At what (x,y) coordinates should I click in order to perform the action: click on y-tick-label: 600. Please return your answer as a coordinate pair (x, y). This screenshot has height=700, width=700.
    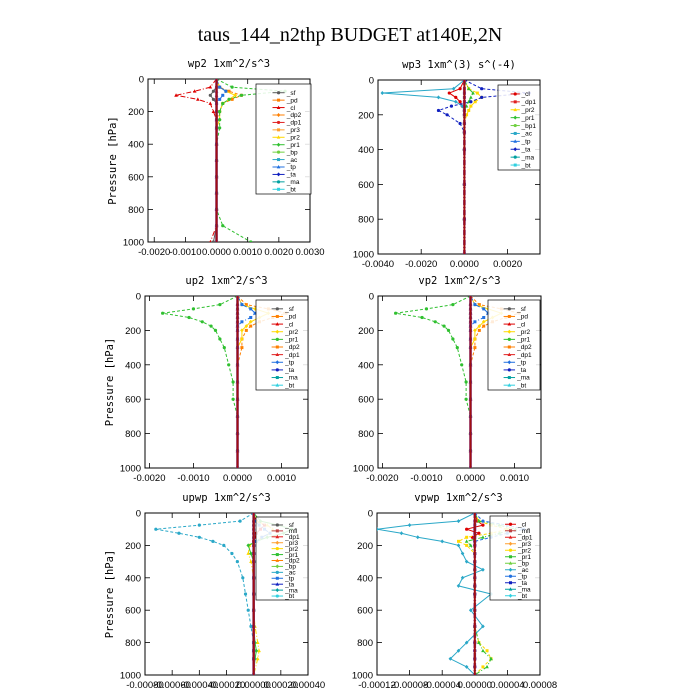
    Looking at the image, I should click on (136, 177).